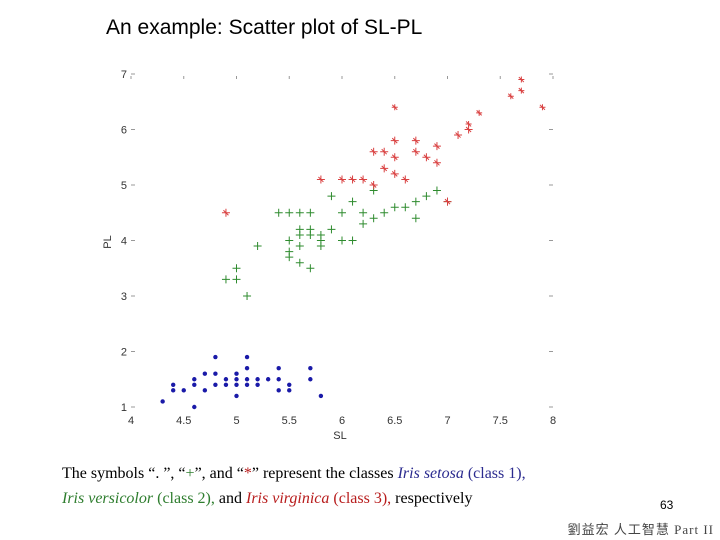 This screenshot has width=720, height=540. I want to click on x-tick-label: 4.5, so click(183, 421).